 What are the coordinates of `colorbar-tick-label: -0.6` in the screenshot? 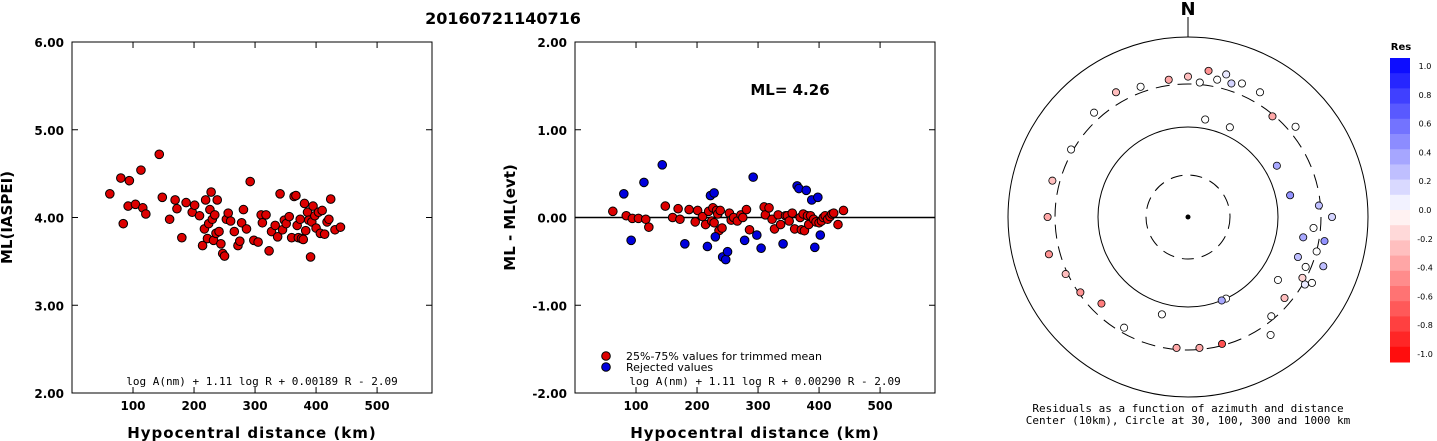 It's located at (1425, 296).